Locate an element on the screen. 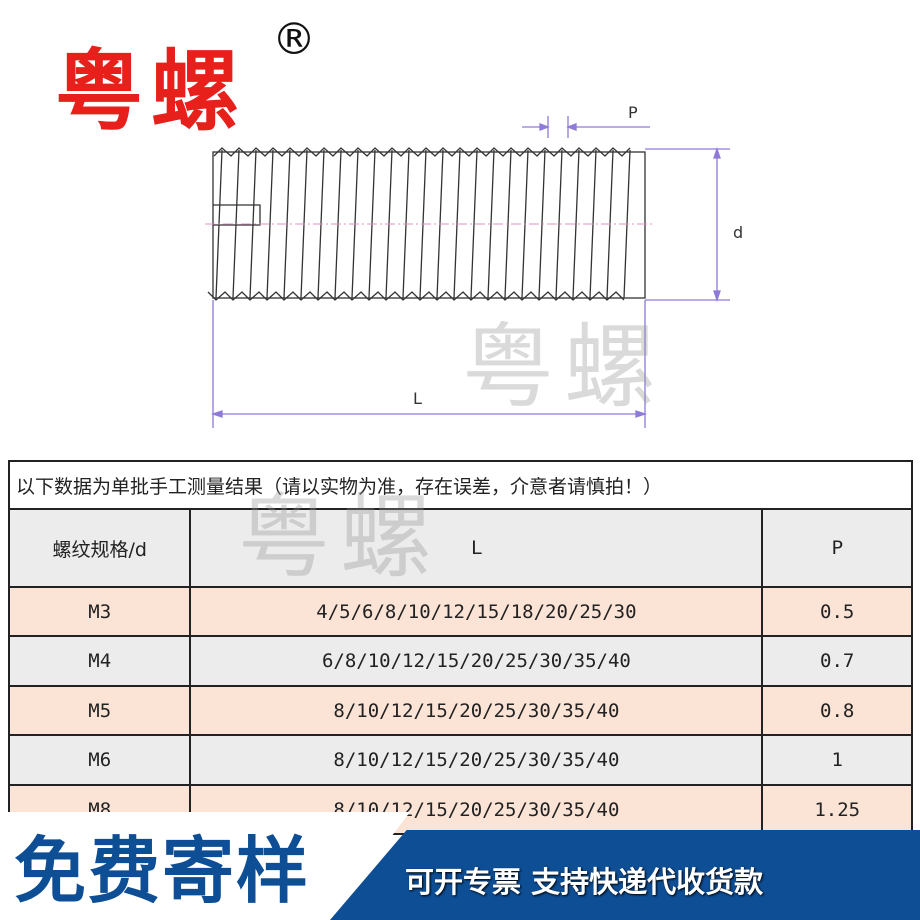 The width and height of the screenshot is (920, 920). table-header: 螺纹规格/d L P is located at coordinates (460, 548).